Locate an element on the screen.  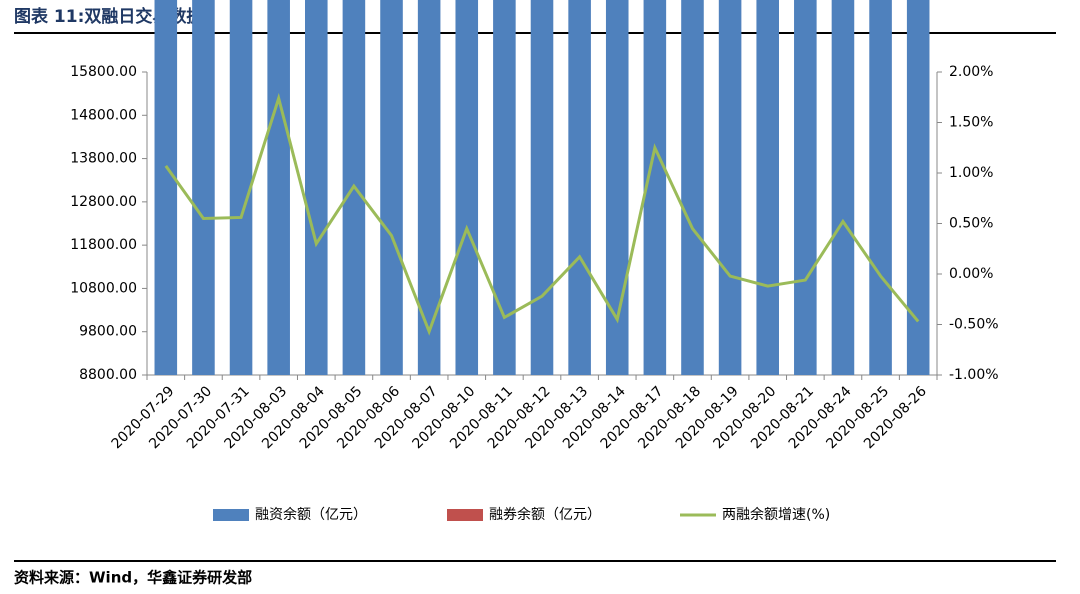
y-tick-label: 12800.00 is located at coordinates (103, 202).